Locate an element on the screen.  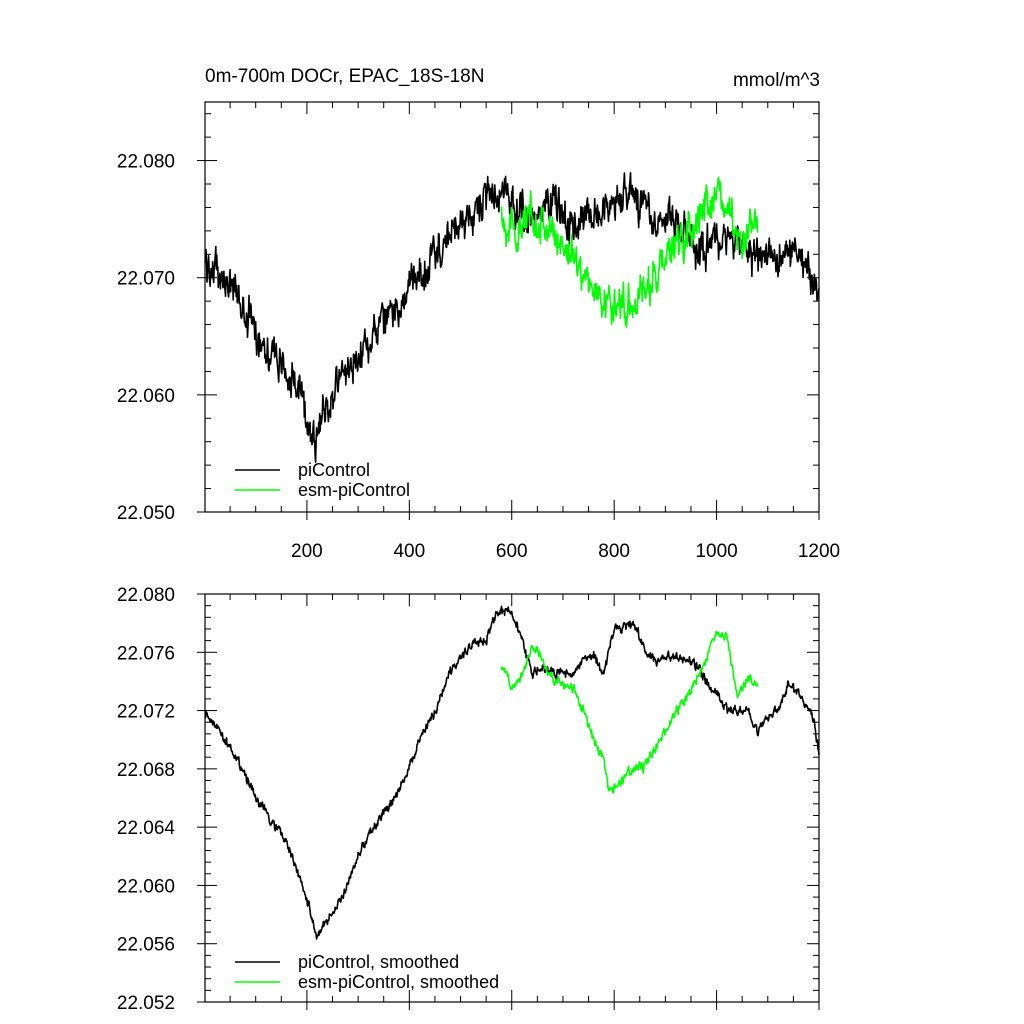
y-tick-label: 22.064 is located at coordinates (146, 828).